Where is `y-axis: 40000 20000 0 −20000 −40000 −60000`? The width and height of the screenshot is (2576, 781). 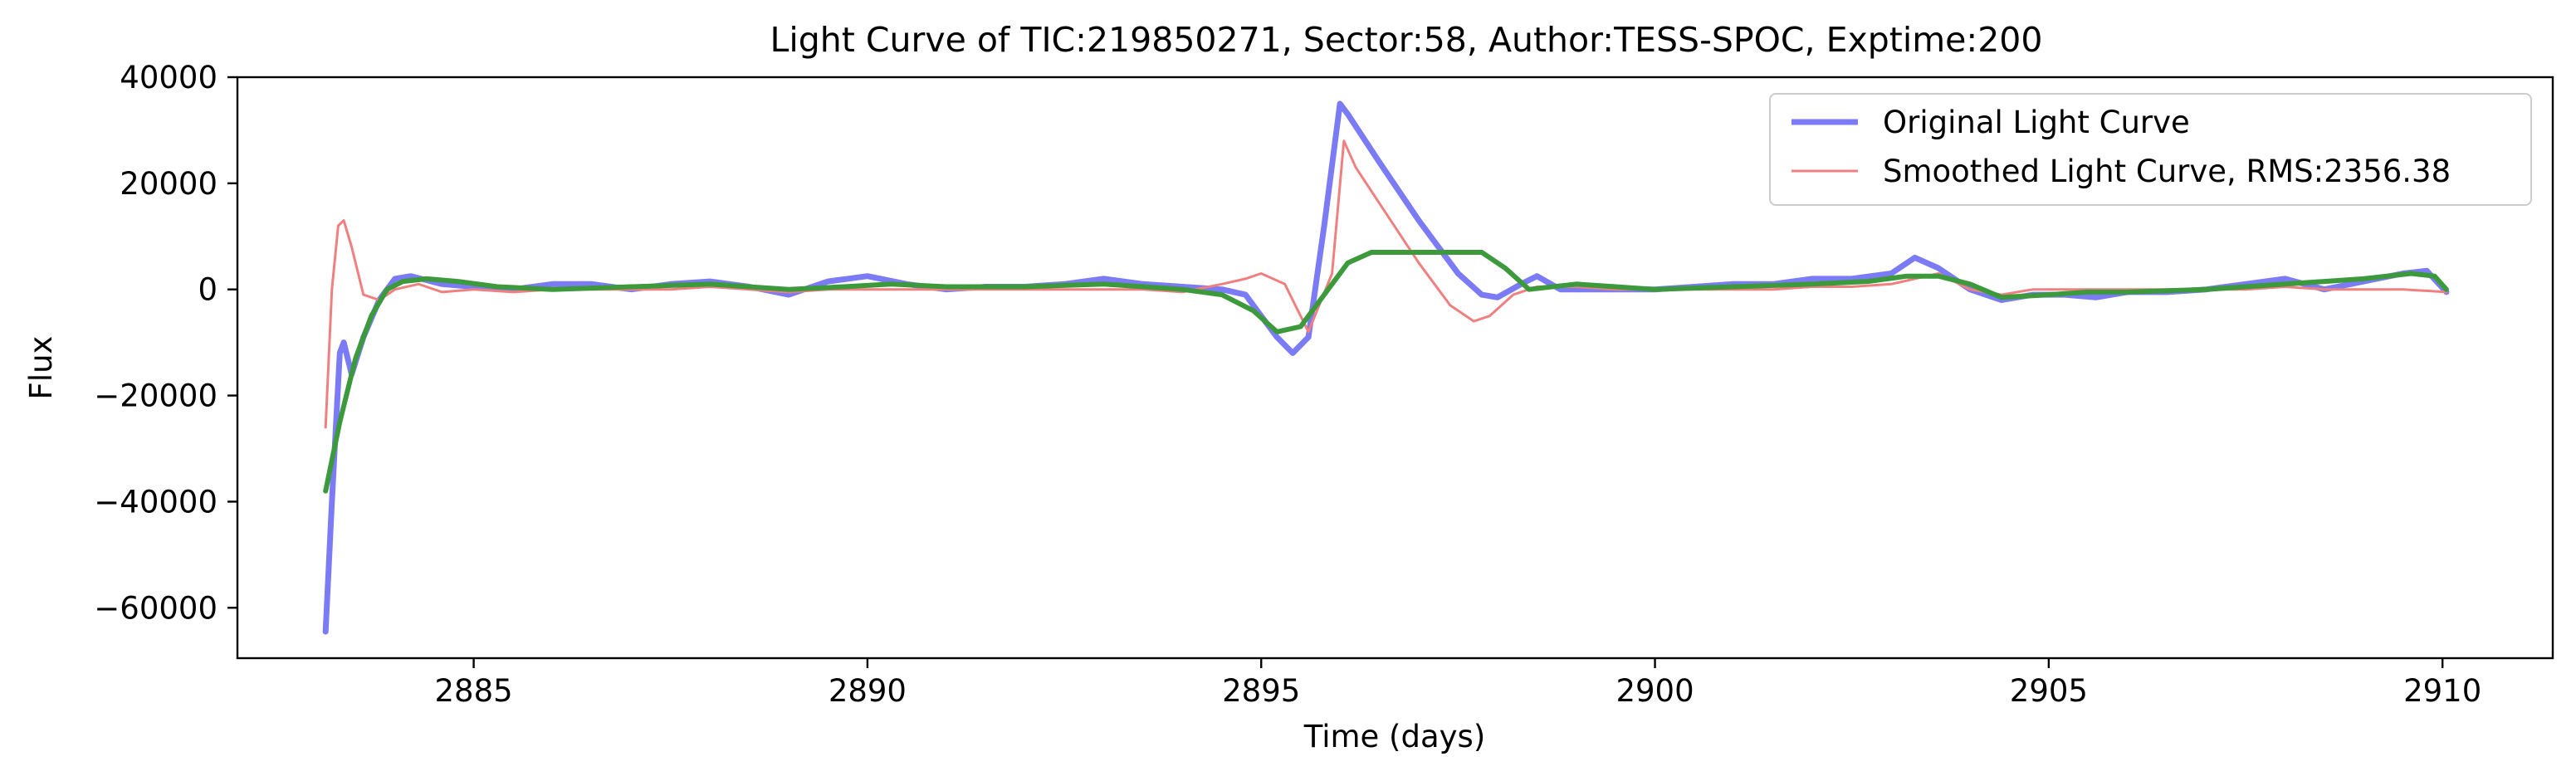 y-axis: 40000 20000 0 −20000 −40000 −60000 is located at coordinates (165, 343).